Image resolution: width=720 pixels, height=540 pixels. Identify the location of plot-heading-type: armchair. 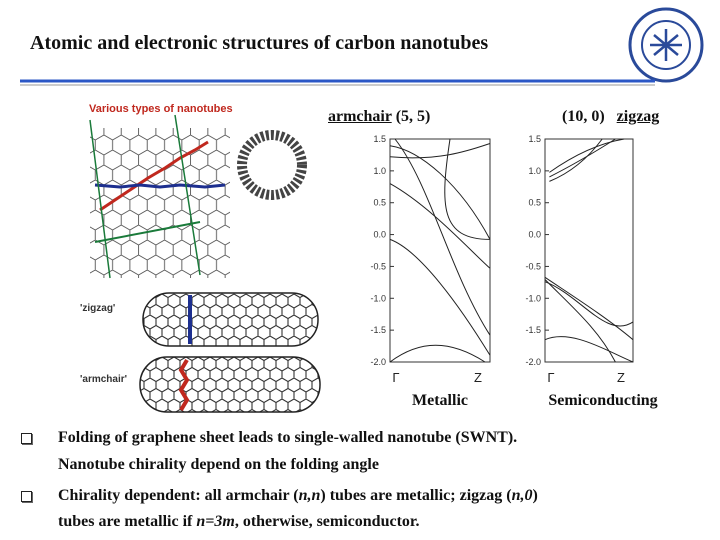
(360, 116).